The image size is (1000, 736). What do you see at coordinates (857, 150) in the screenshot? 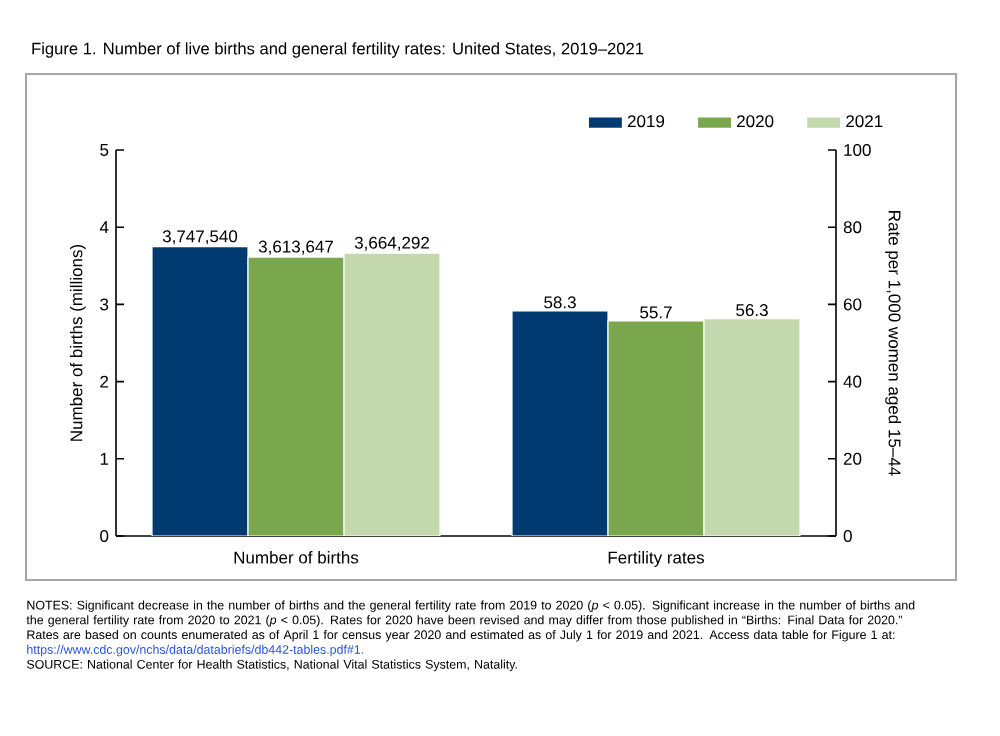
I see `y2-tick-label: 100` at bounding box center [857, 150].